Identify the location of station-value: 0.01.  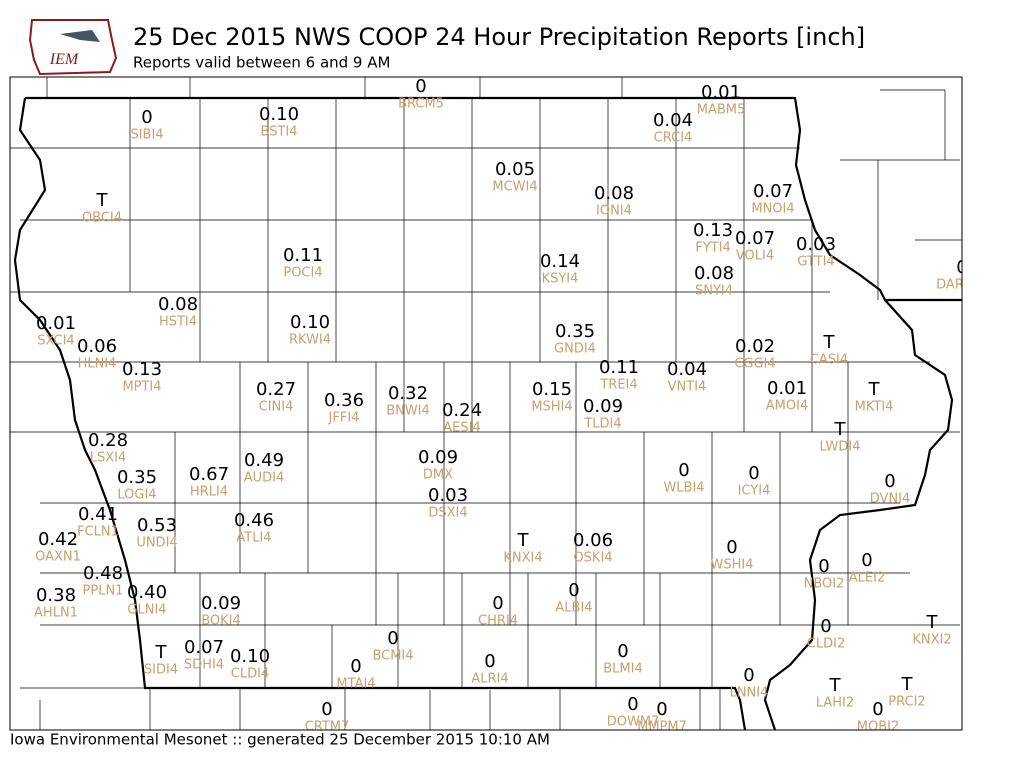
(56, 323).